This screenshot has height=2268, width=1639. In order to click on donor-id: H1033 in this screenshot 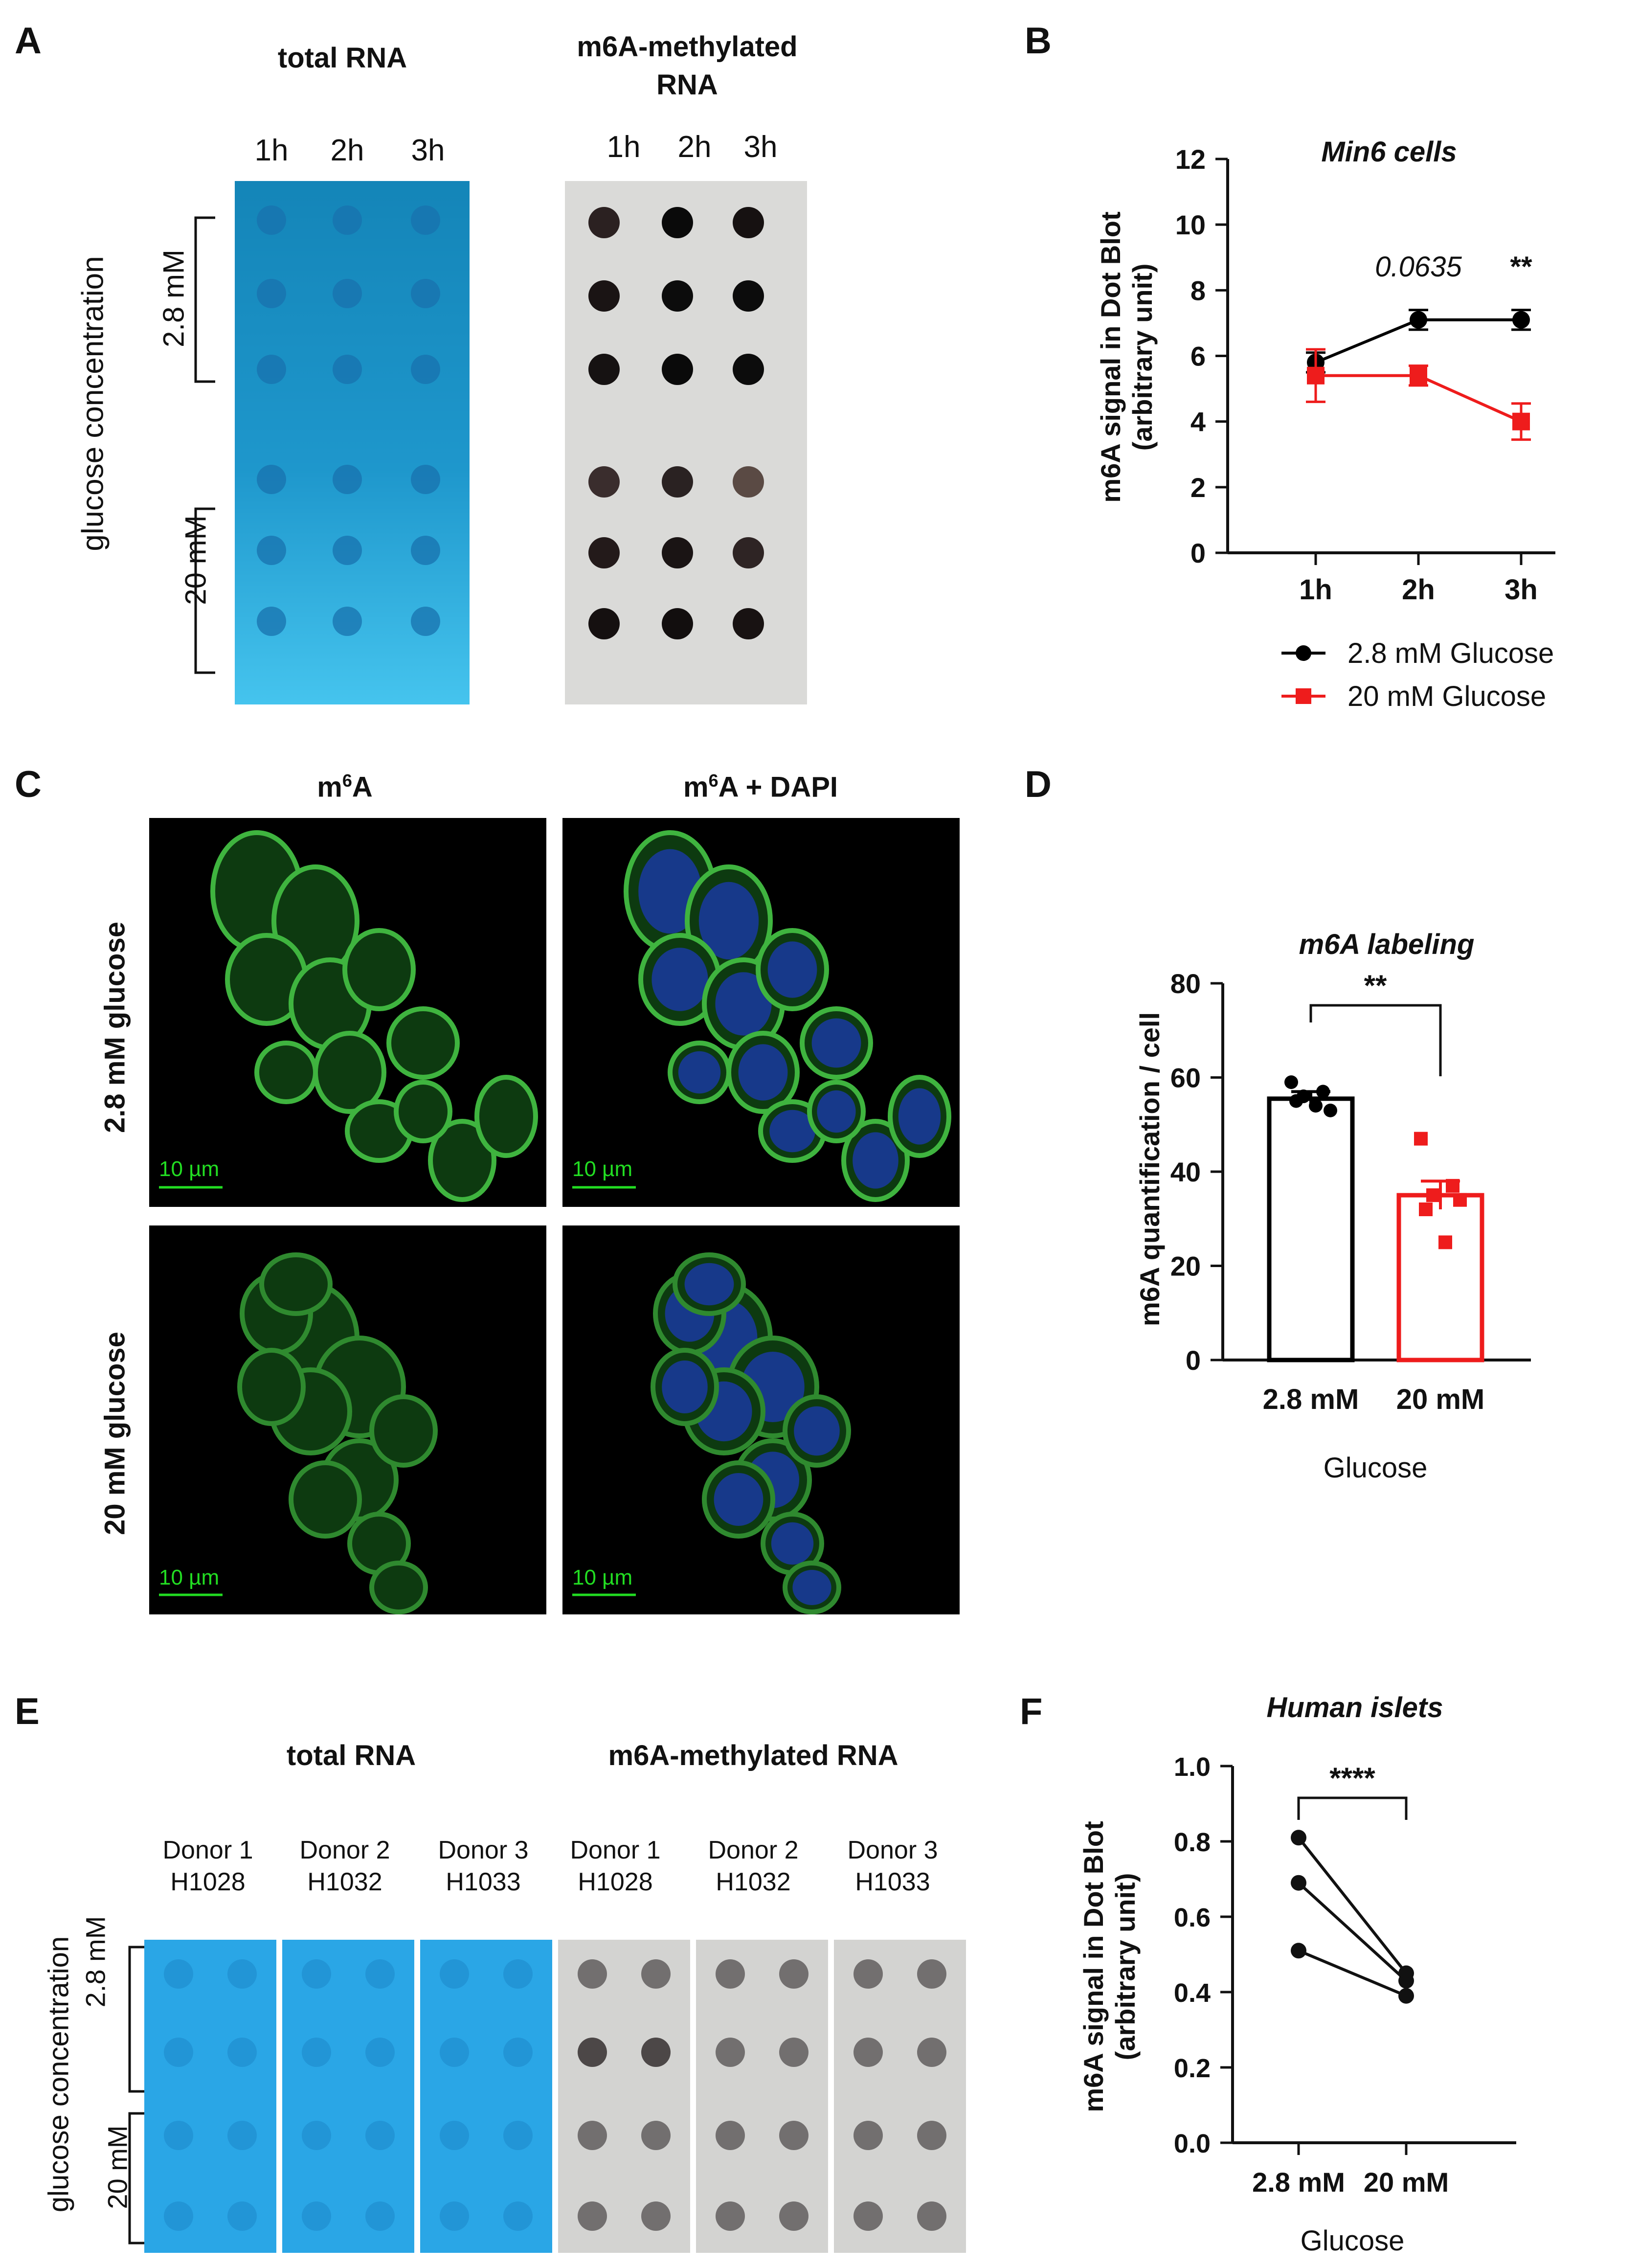, I will do `click(892, 1882)`.